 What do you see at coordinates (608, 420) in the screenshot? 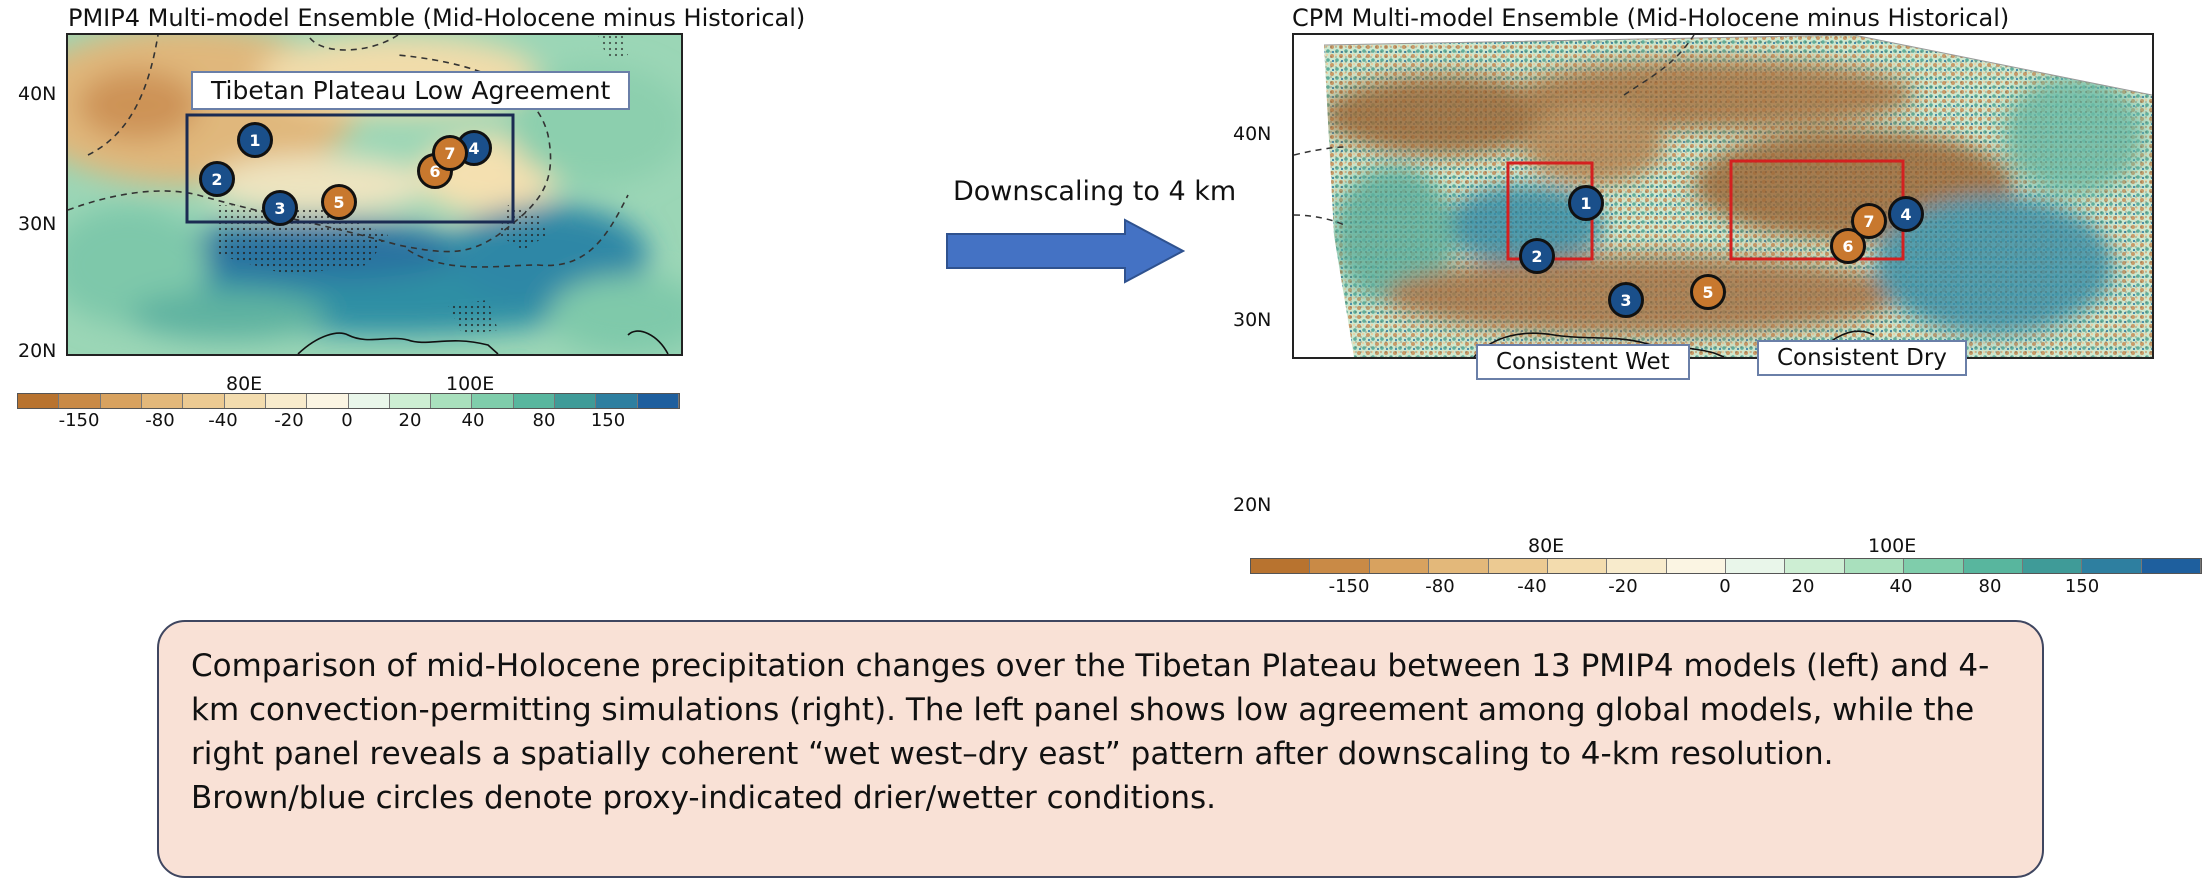
I see `left-cbar-tick: 150` at bounding box center [608, 420].